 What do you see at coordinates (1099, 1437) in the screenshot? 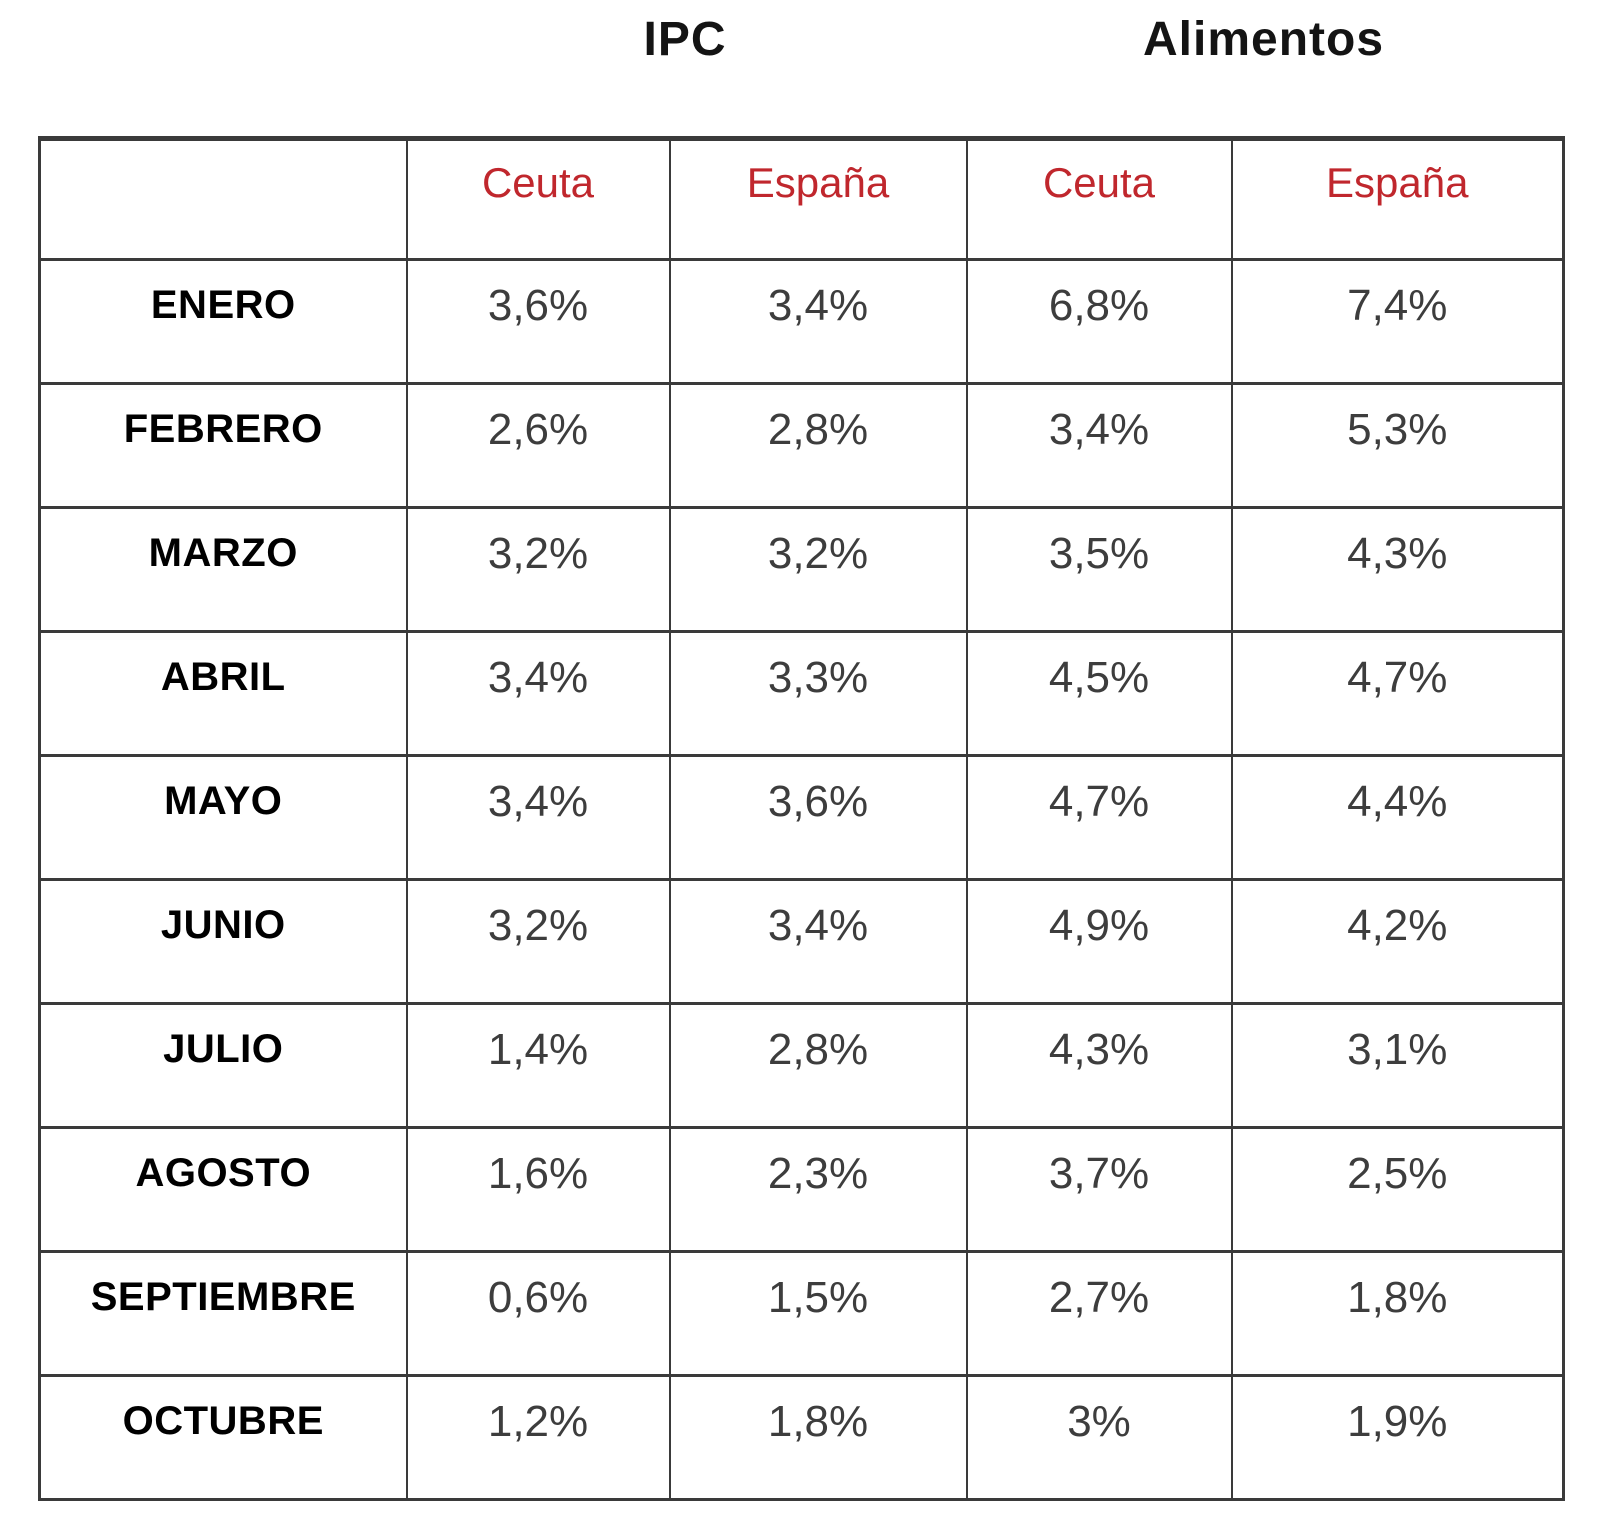
I see `value-cell: 3%` at bounding box center [1099, 1437].